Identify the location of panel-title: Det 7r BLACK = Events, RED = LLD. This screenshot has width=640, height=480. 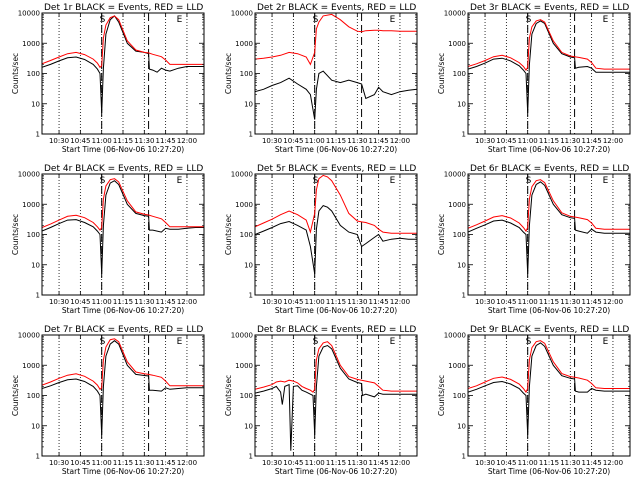
(123, 330).